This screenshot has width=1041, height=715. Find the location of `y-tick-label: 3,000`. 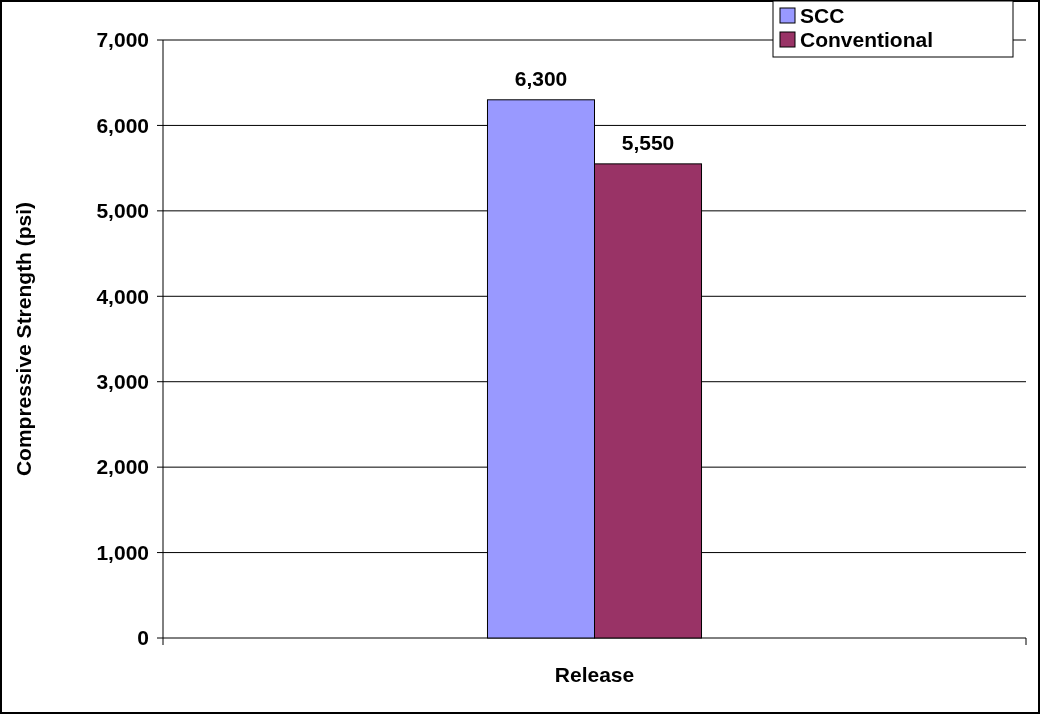

y-tick-label: 3,000 is located at coordinates (122, 382).